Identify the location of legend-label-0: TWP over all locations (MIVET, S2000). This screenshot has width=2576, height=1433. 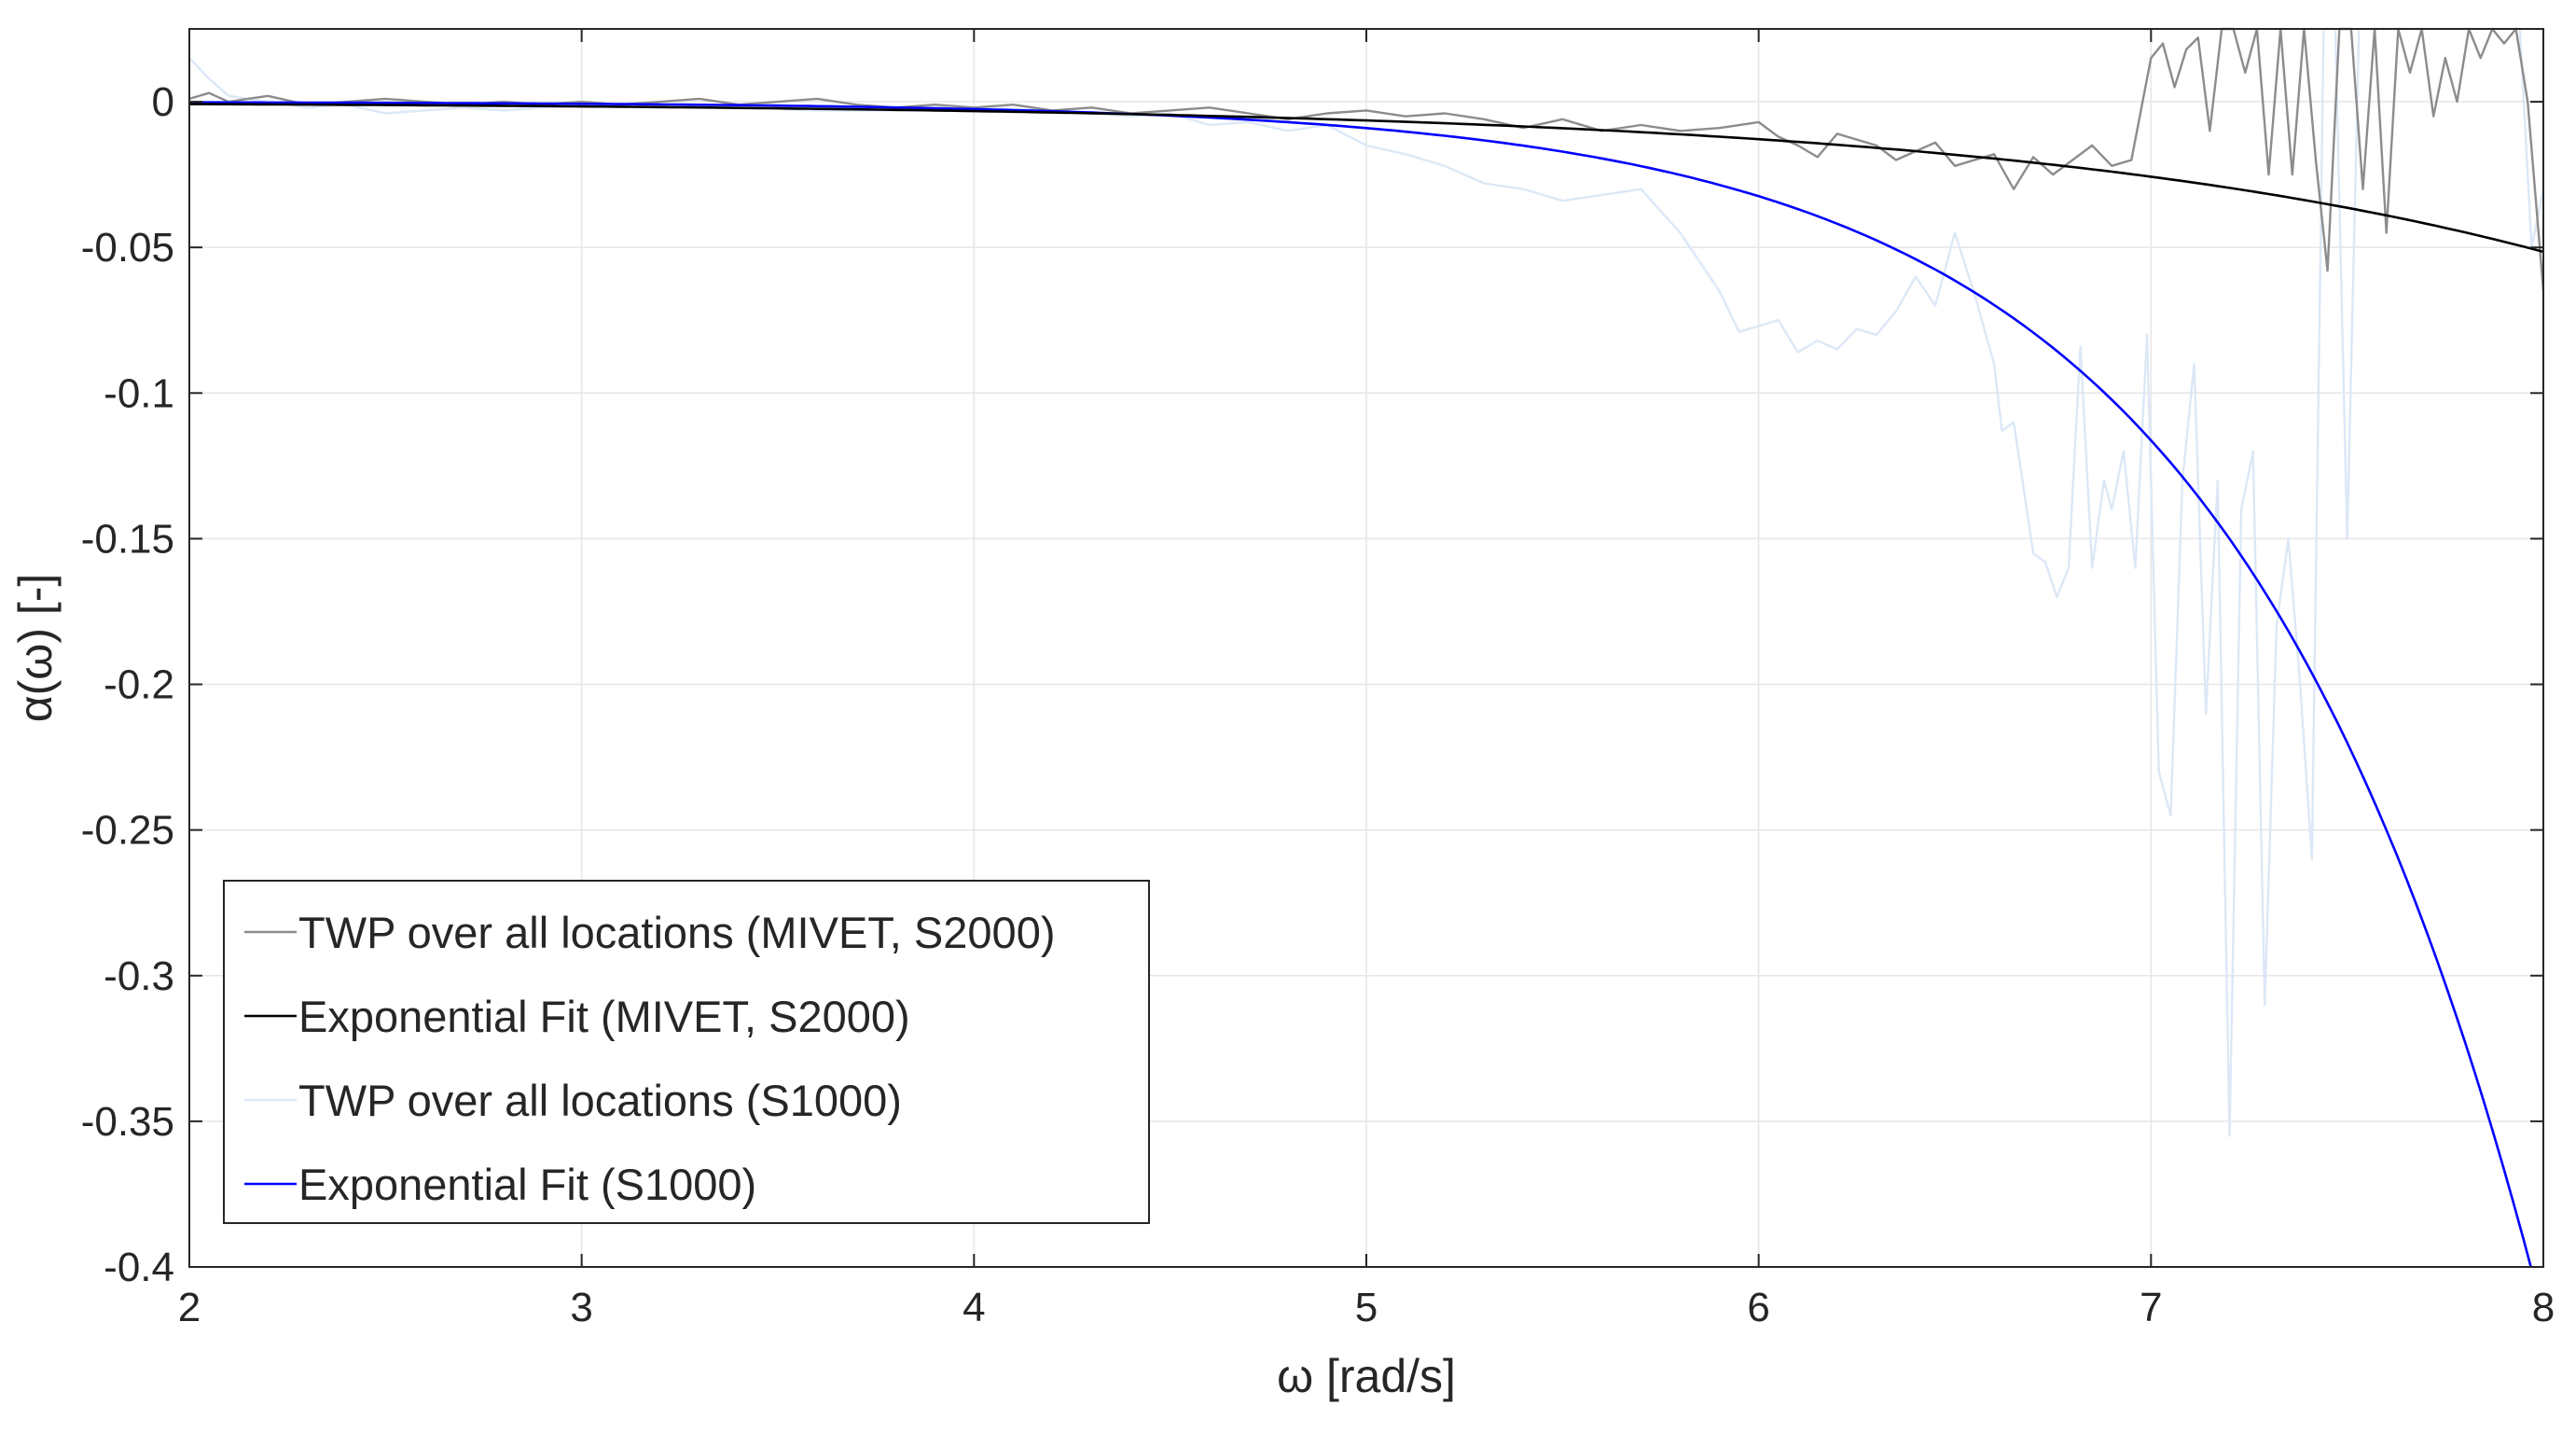
(676, 932).